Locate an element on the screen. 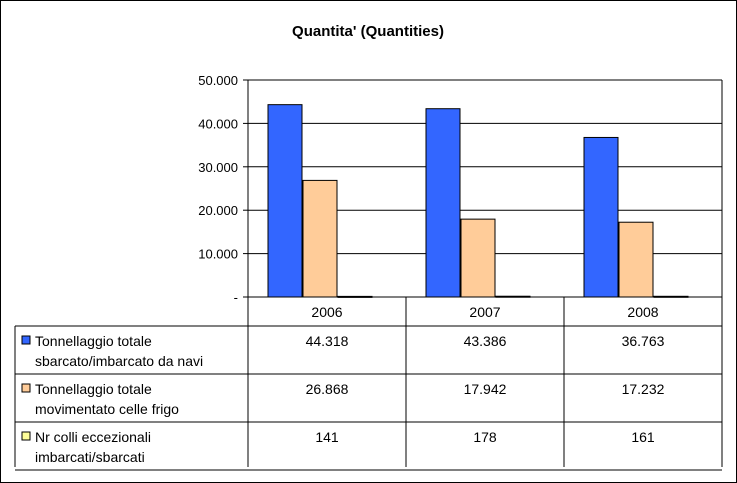 The height and width of the screenshot is (483, 737). y-tick-label: 20.000 is located at coordinates (218, 210).